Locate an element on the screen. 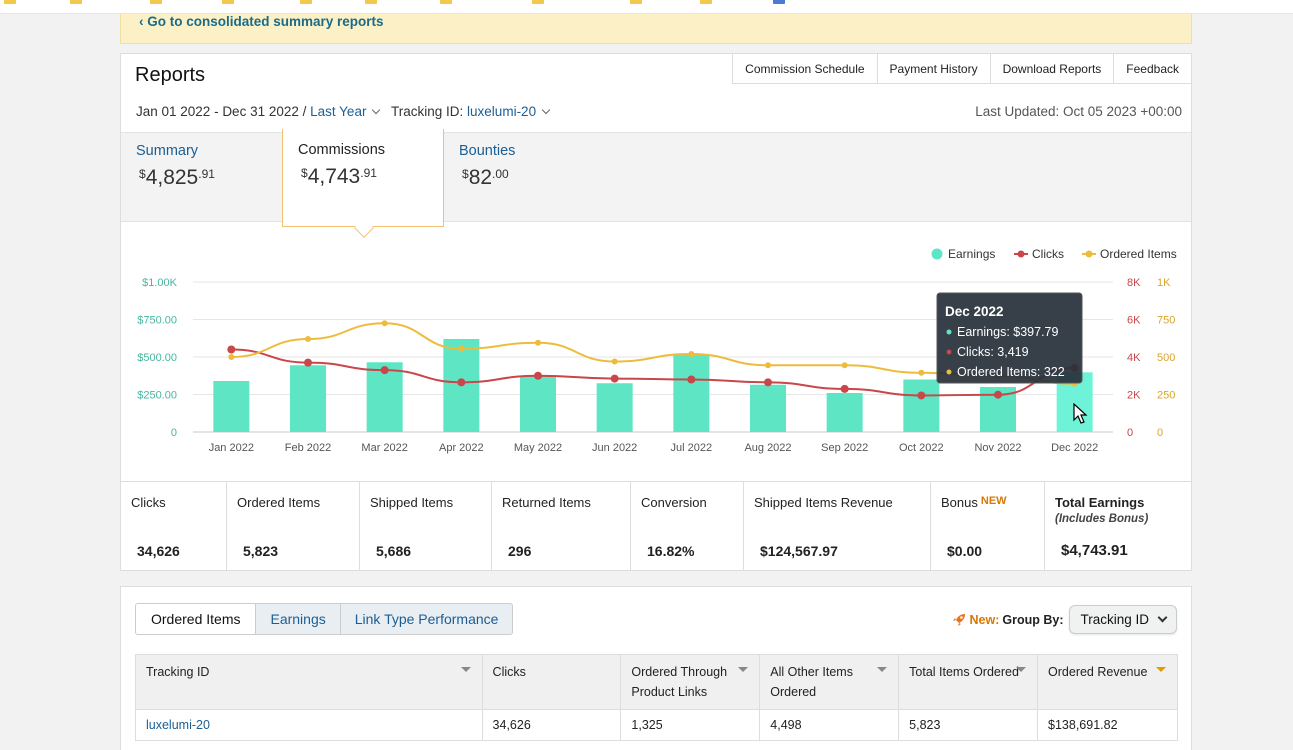 This screenshot has height=750, width=1293. cell-tracking-id: luxelumi-20 is located at coordinates (309, 725).